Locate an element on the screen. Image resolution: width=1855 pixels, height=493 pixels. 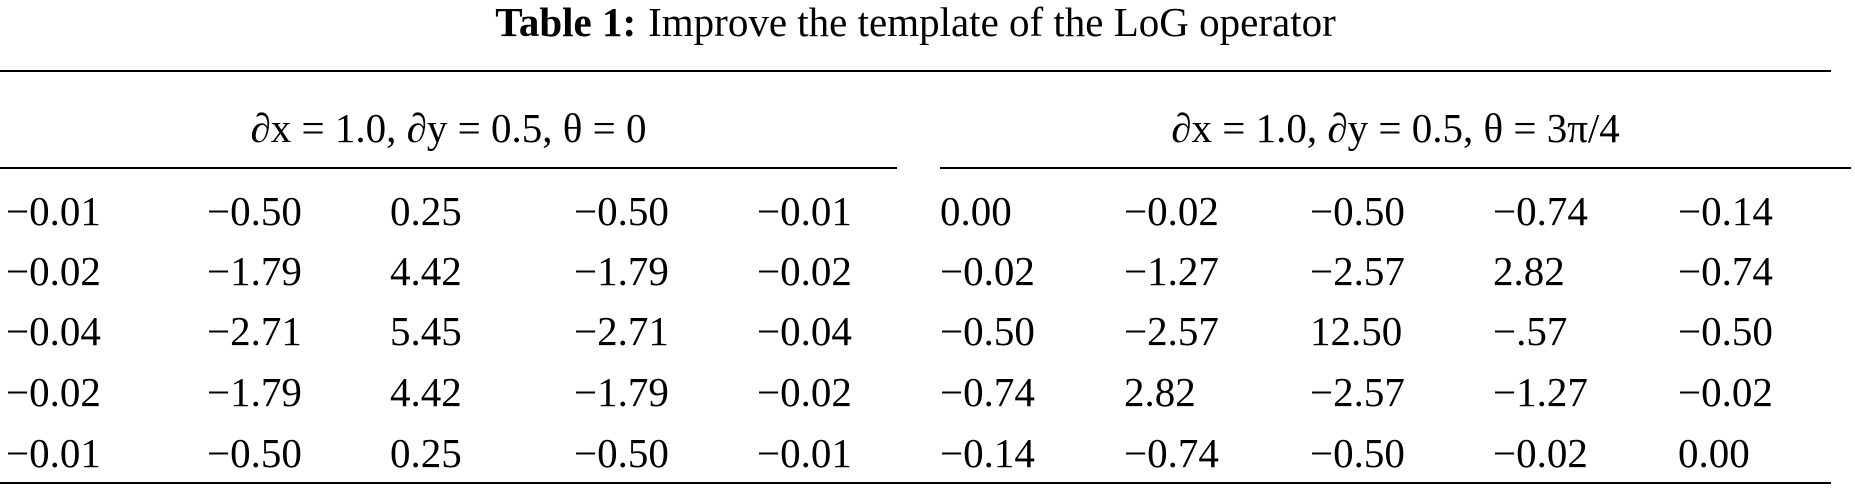
table-cell: 12.50 is located at coordinates (1356, 331).